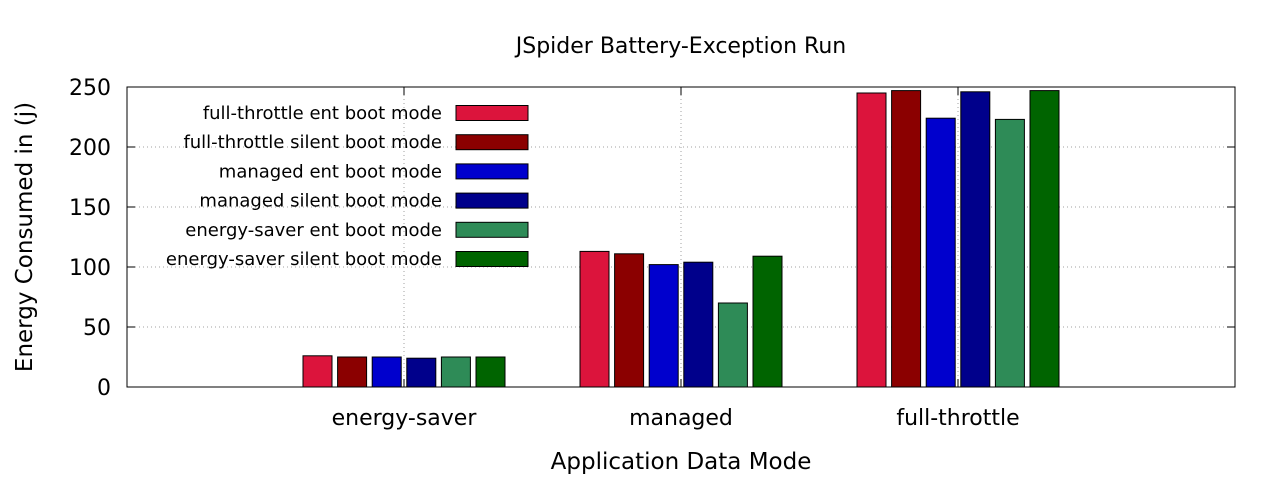 The image size is (1280, 480). What do you see at coordinates (90, 88) in the screenshot?
I see `y-tick-label: 250` at bounding box center [90, 88].